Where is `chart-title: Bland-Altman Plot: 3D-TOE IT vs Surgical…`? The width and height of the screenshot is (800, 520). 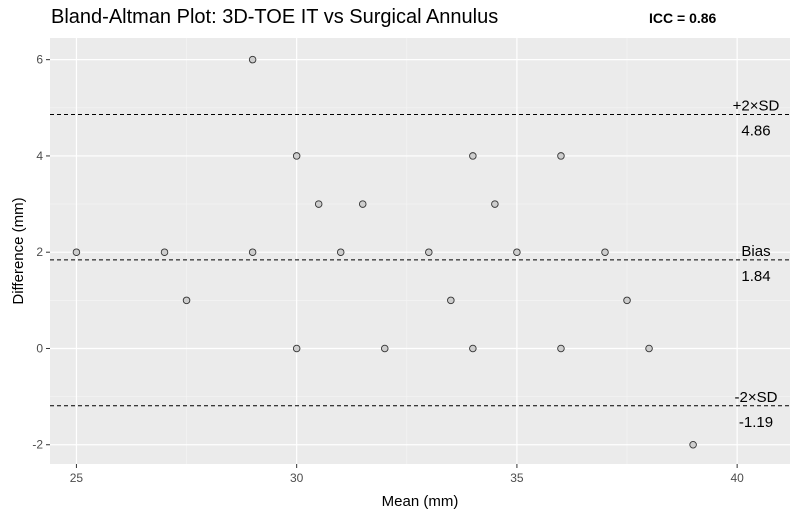 chart-title: Bland-Altman Plot: 3D-TOE IT vs Surgical… is located at coordinates (275, 17).